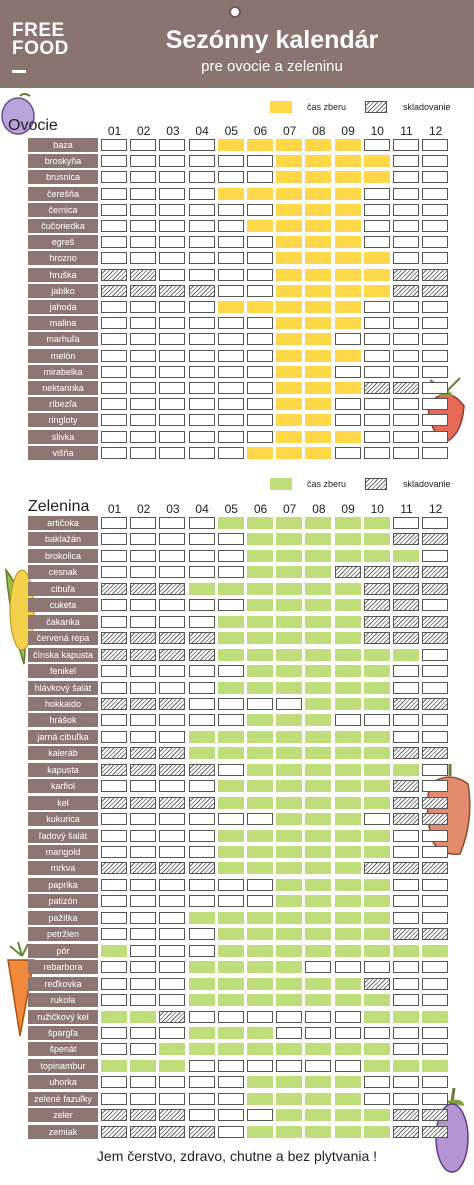 The height and width of the screenshot is (1185, 474). I want to click on month-label: 03, so click(173, 131).